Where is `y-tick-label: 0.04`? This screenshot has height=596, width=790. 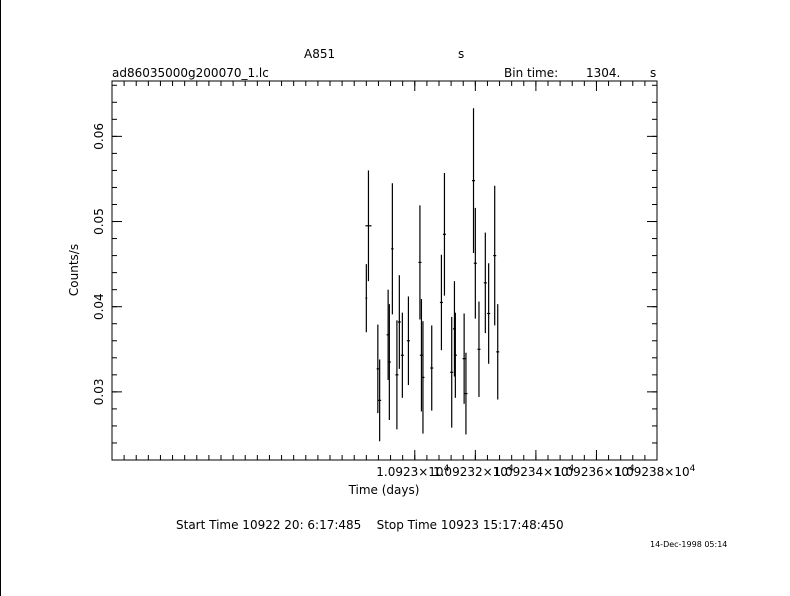 y-tick-label: 0.04 is located at coordinates (99, 306).